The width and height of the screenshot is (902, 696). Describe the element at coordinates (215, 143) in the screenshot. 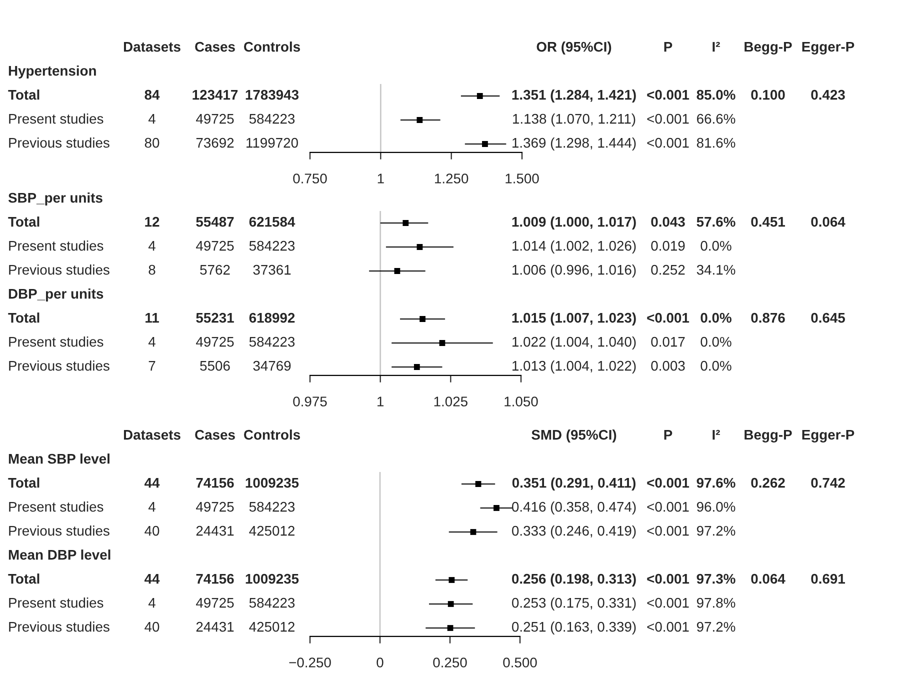

I see `text: 73692` at that location.